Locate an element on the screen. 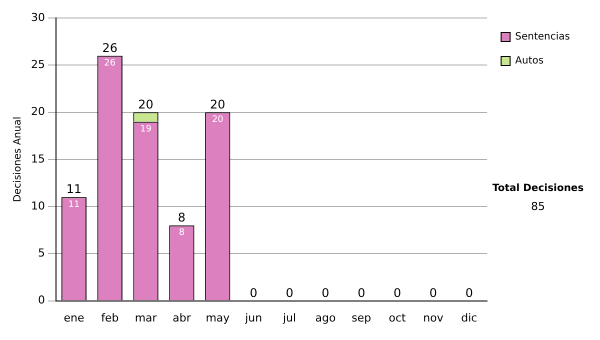  x-tick-label: may is located at coordinates (218, 317).